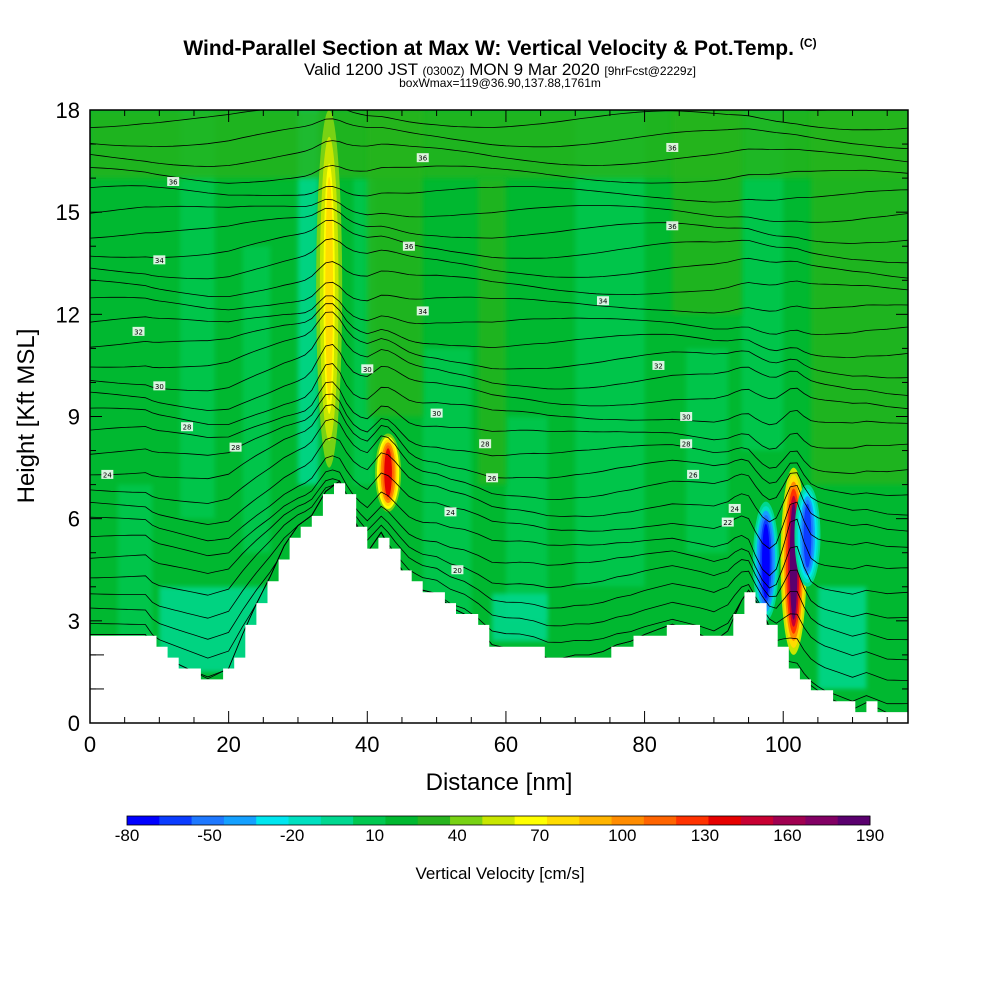 The image size is (1000, 1000). Describe the element at coordinates (74, 621) in the screenshot. I see `y-tick-label: 3` at that location.